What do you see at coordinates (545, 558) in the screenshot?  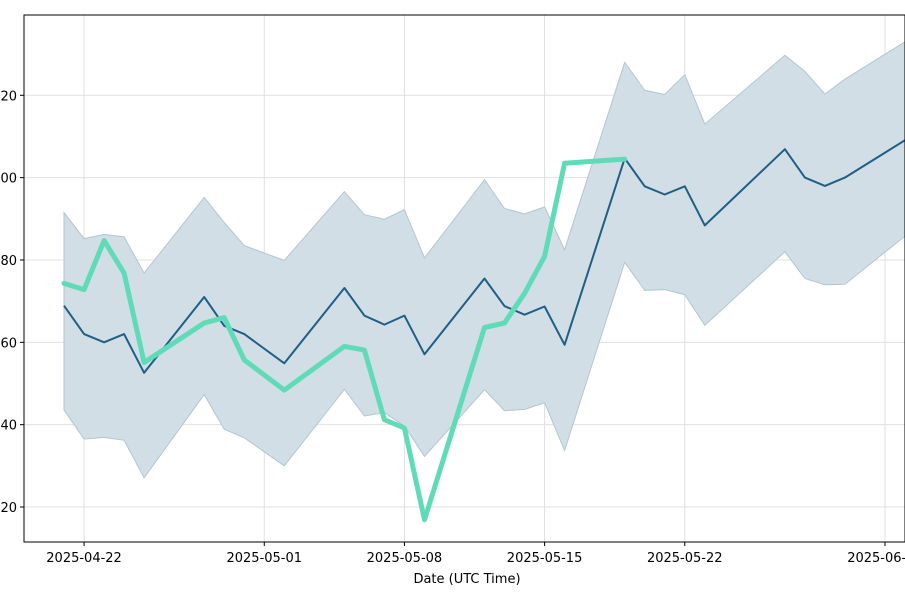 I see `x-tick-label: 2025-05-15` at bounding box center [545, 558].